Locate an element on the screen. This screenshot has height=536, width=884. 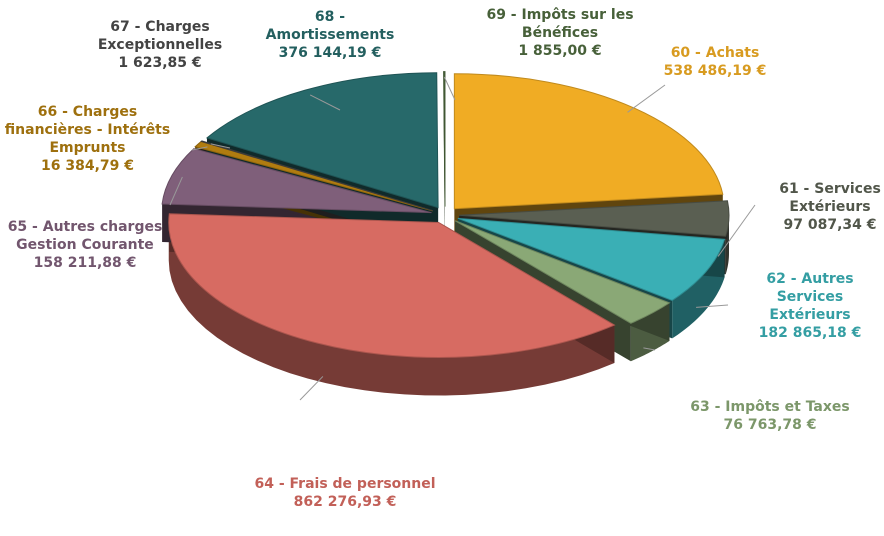
slice-label: 69 - Impôts sur les Bénéfices 1 855,00 € is located at coordinates (560, 33).